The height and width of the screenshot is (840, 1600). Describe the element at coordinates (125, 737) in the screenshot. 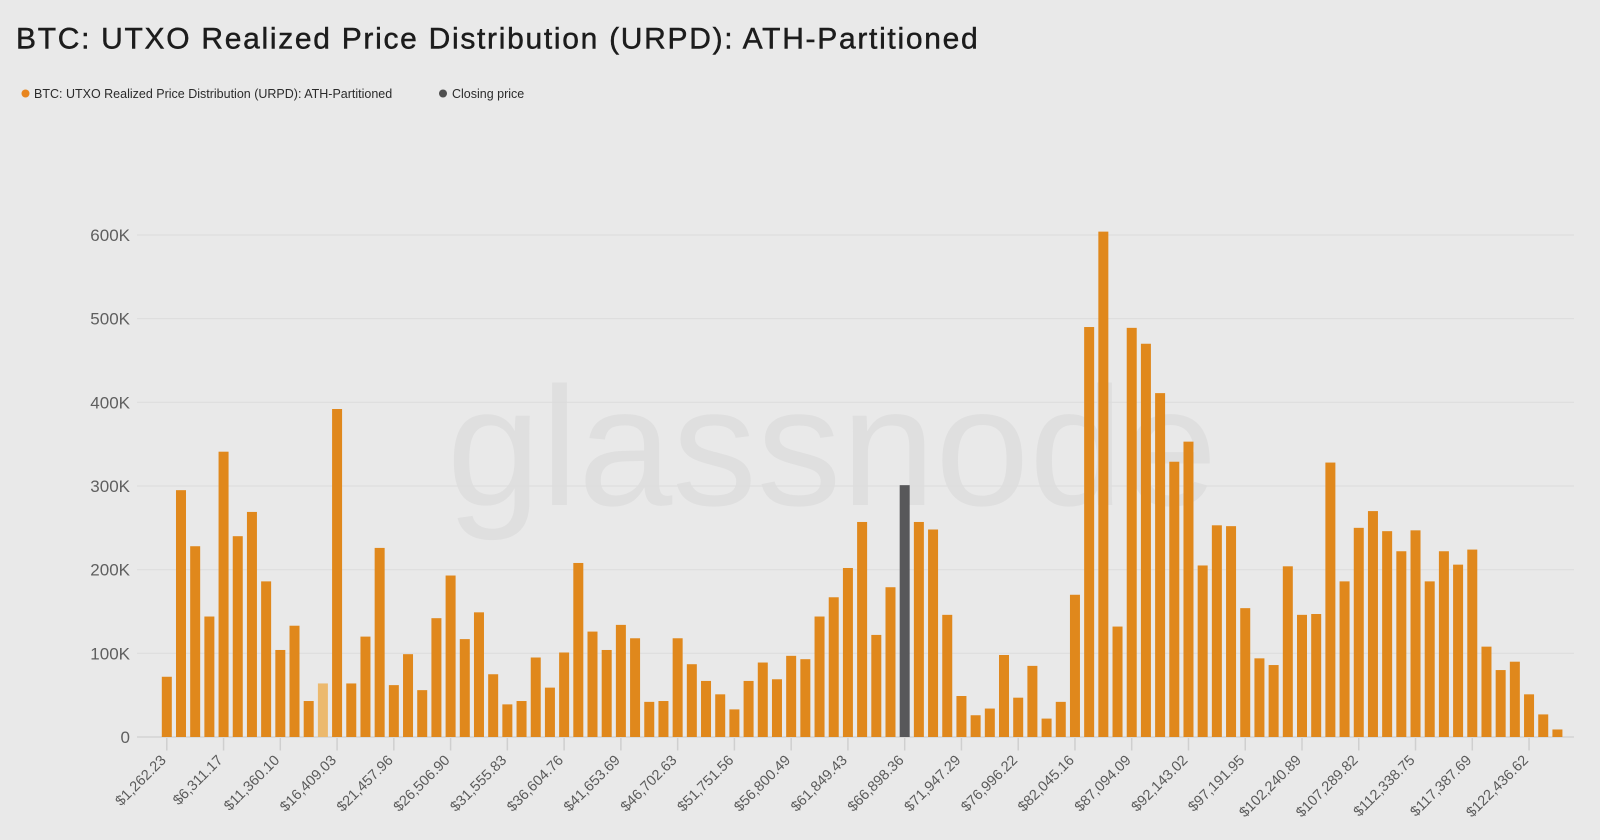

I see `svg-text: 0` at that location.